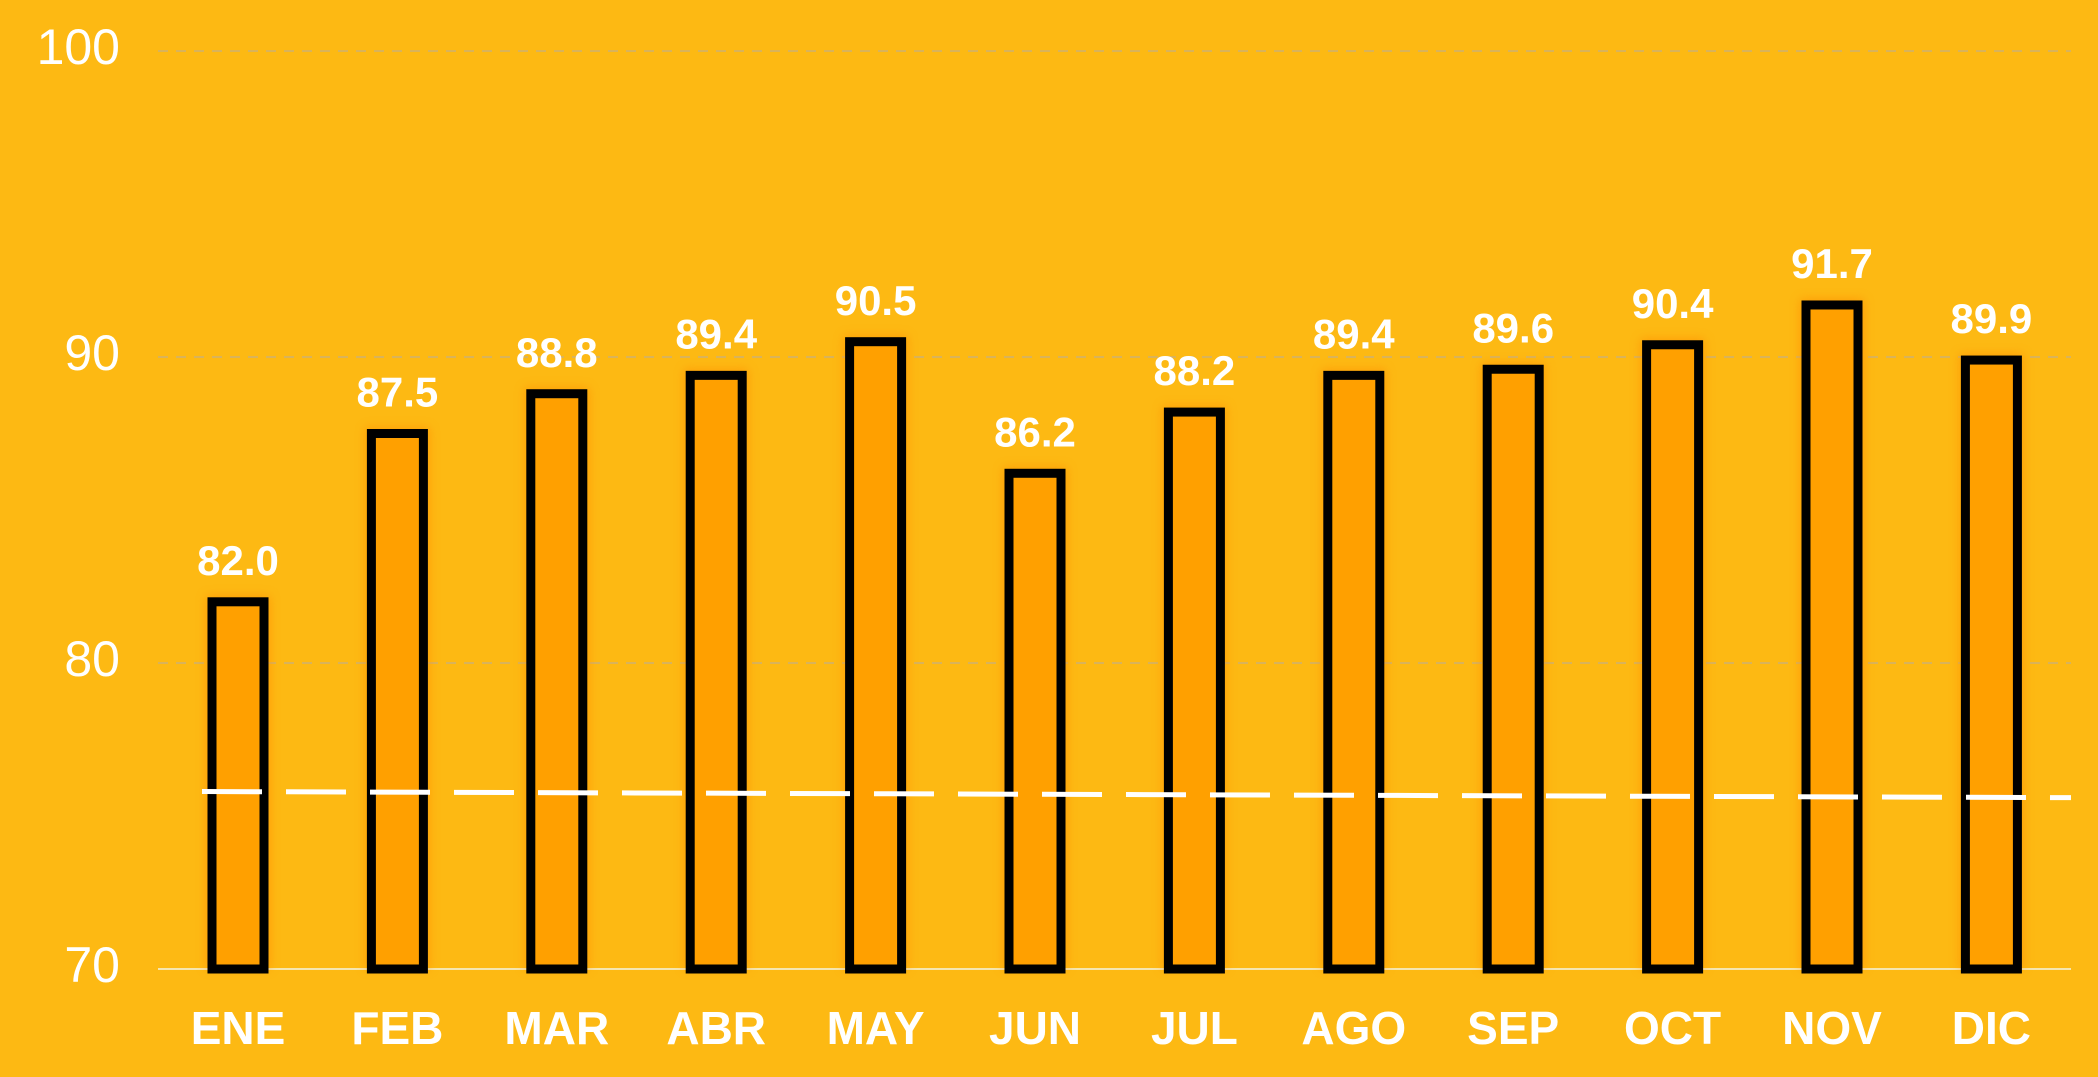 This screenshot has height=1077, width=2098. I want to click on x-tick-label: MAR, so click(556, 1028).